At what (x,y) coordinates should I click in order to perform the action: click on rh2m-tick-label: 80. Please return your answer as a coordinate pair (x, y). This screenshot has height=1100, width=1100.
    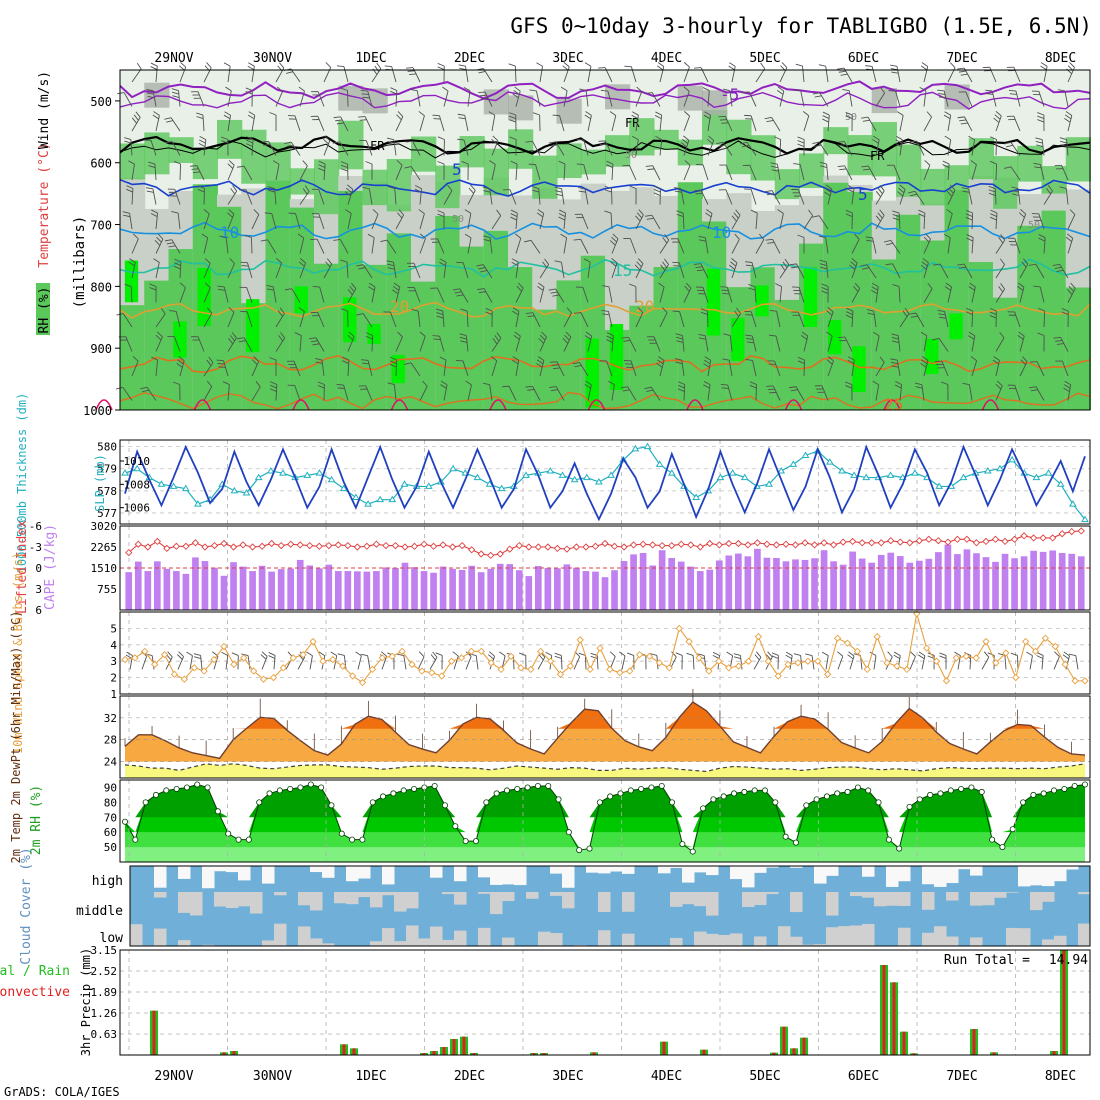
    Looking at the image, I should click on (110, 802).